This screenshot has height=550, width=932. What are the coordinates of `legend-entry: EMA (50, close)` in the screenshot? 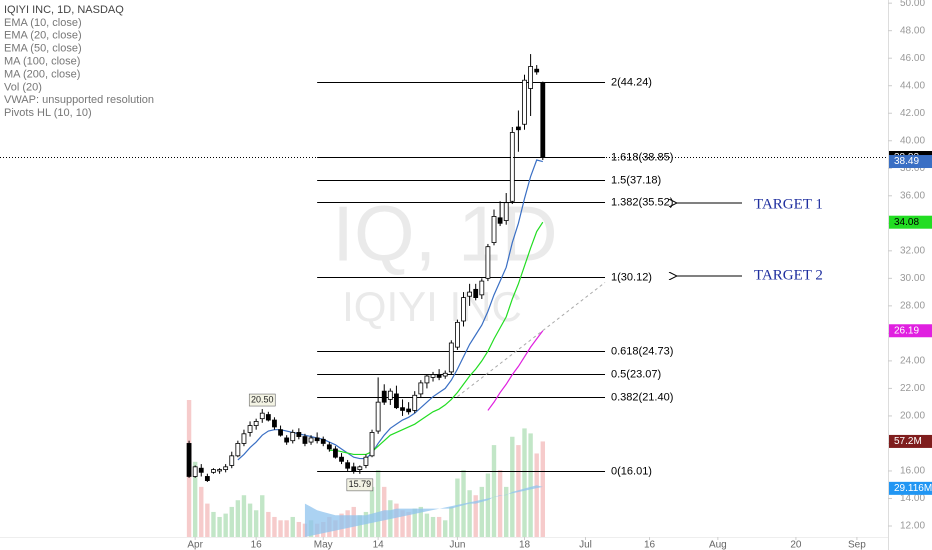 It's located at (43, 49).